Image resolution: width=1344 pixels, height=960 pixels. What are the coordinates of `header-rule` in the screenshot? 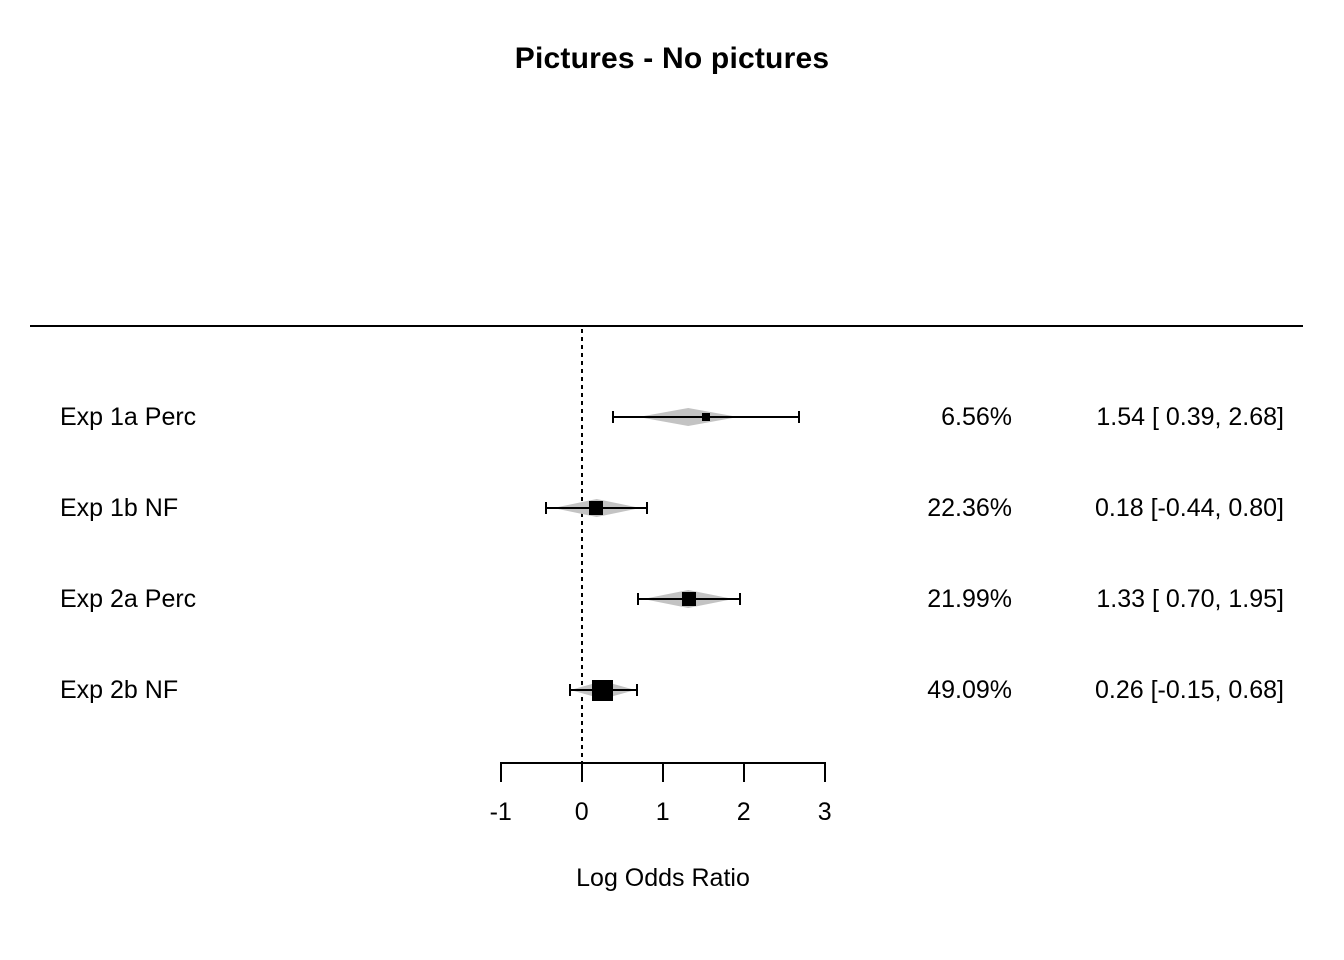 It's located at (666, 326).